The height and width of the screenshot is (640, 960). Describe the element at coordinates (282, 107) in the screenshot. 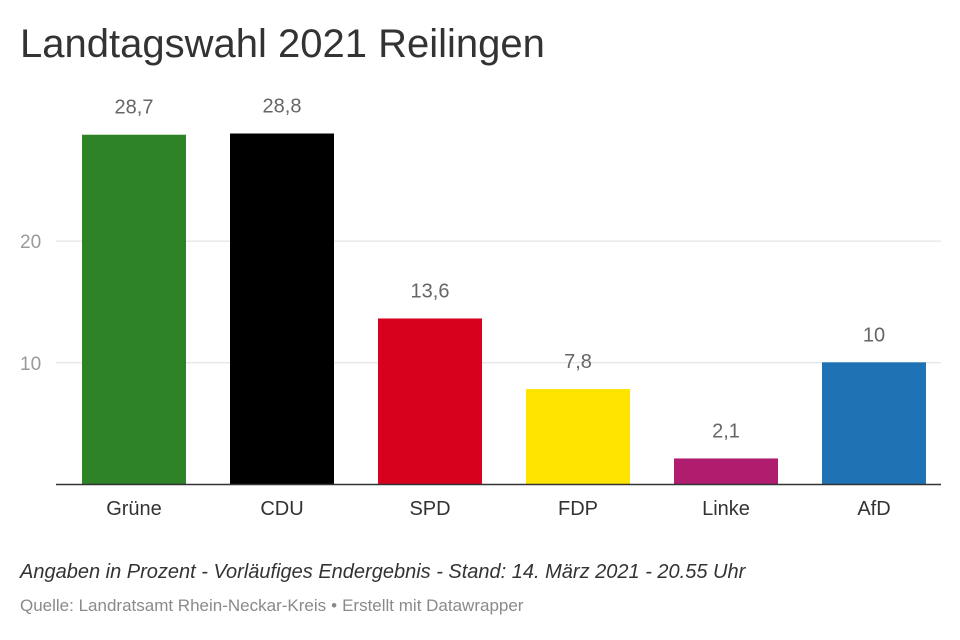

I see `value-label: 28,8` at that location.